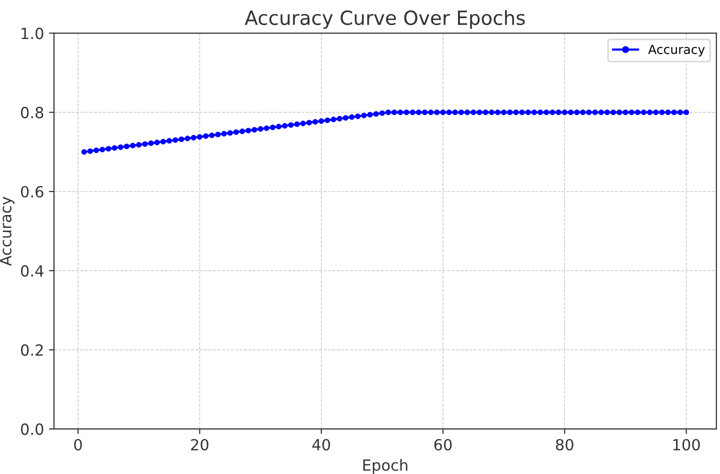 This screenshot has width=720, height=474. What do you see at coordinates (32, 429) in the screenshot?
I see `y-tick-label: 0.0` at bounding box center [32, 429].